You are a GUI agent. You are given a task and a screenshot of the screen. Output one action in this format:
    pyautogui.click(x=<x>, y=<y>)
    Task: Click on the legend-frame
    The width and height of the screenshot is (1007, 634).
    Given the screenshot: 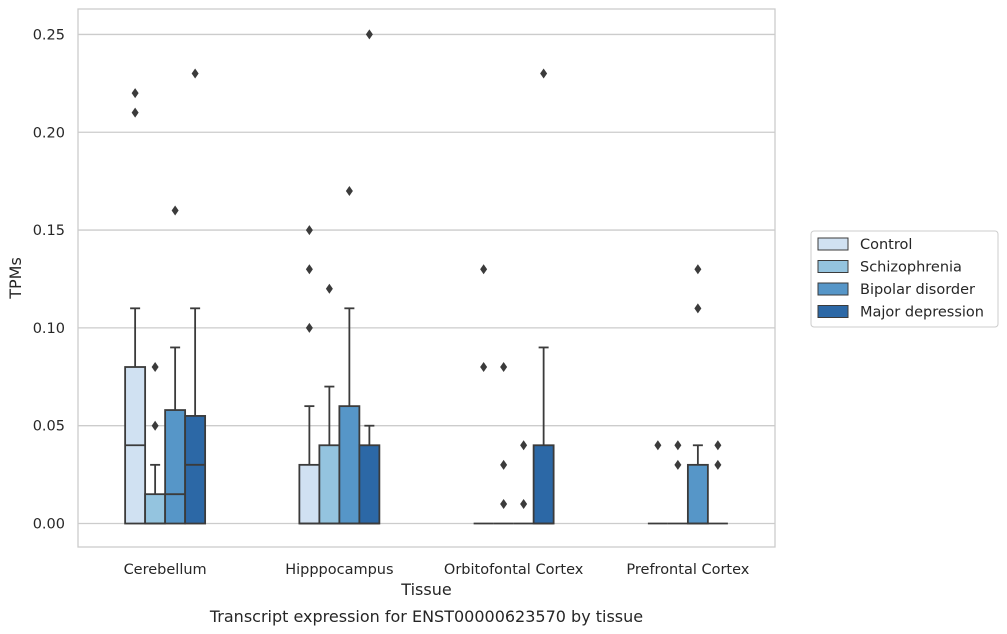 What is the action you would take?
    pyautogui.click(x=904, y=279)
    